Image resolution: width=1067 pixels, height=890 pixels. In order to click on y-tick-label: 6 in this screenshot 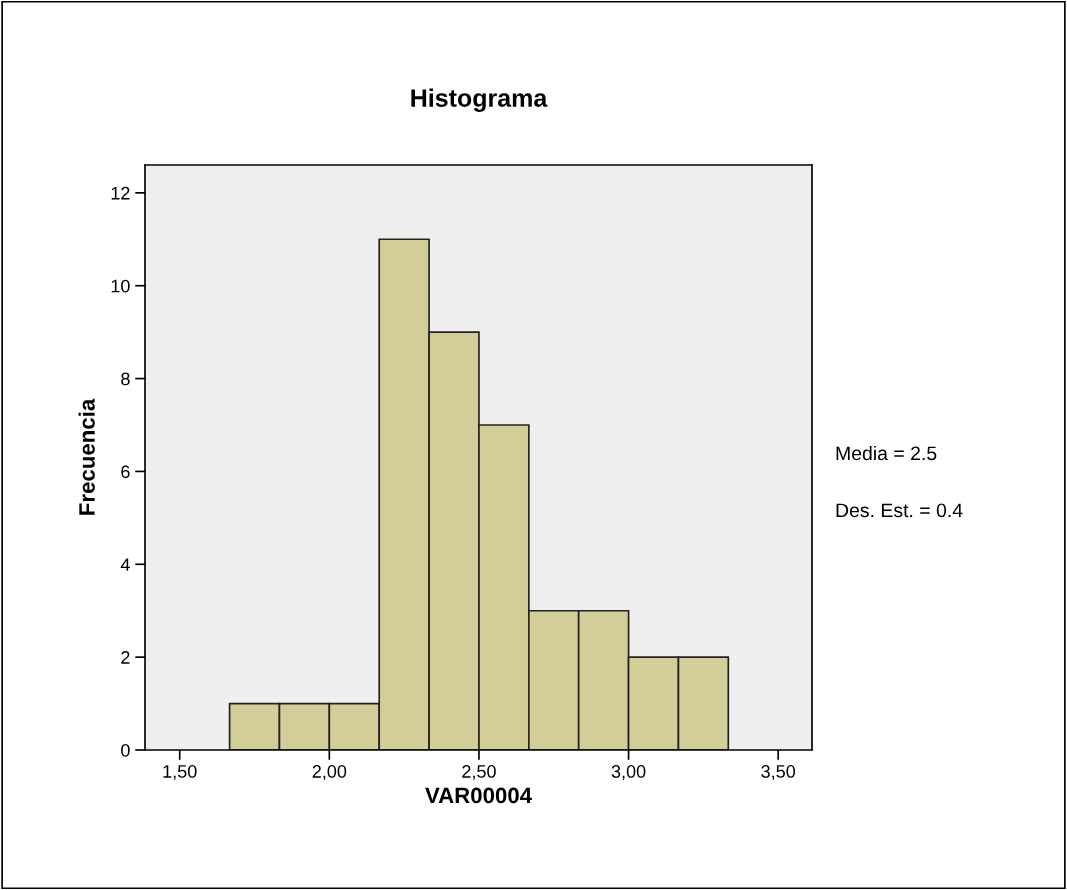, I will do `click(125, 472)`.